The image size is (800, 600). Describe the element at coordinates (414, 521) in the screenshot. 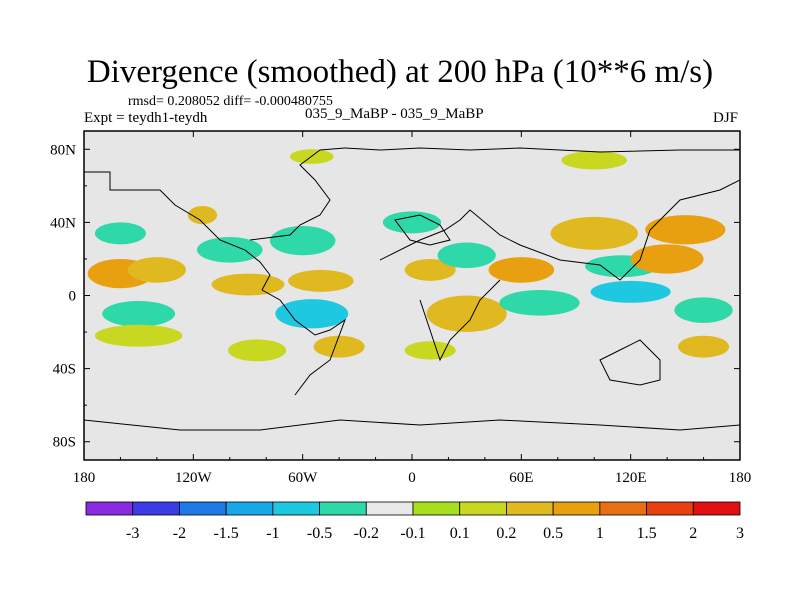

I see `colorbar: -3 -2 -1.5 -1 -0.5 -0.2 -0.1 0.1 0.2 0.5 1 1.5 2 3` at that location.